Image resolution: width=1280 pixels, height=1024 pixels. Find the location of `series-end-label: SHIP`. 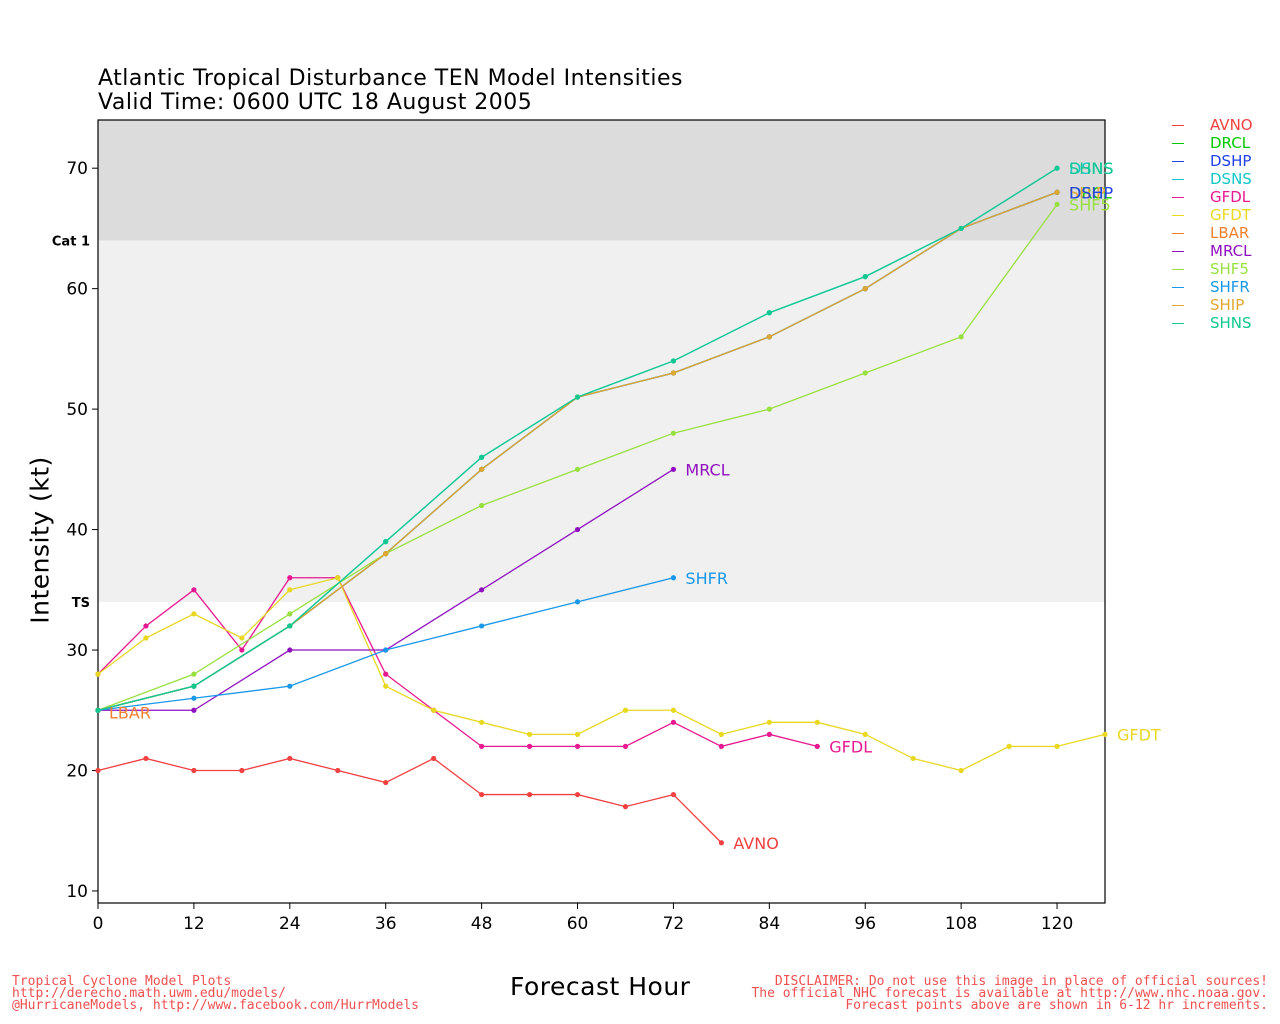

series-end-label: SHIP is located at coordinates (1087, 192).